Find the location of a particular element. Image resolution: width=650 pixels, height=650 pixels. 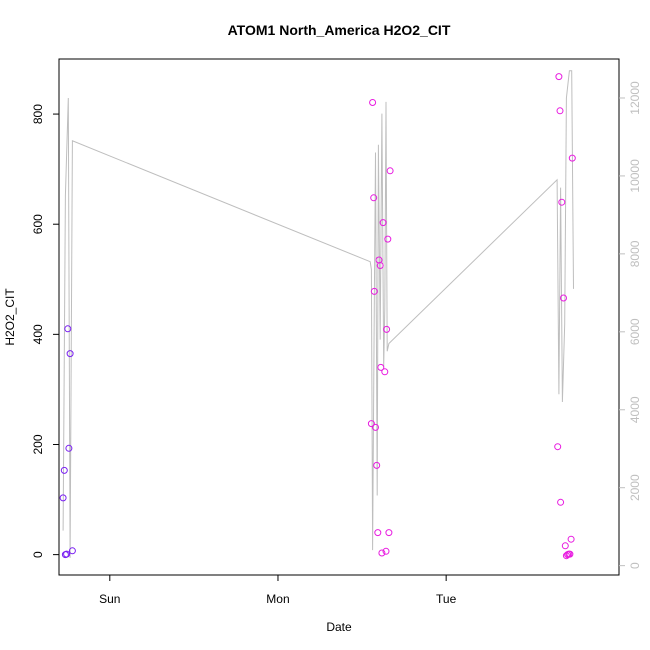

y2-tick-label-5: 10000 is located at coordinates (635, 176).